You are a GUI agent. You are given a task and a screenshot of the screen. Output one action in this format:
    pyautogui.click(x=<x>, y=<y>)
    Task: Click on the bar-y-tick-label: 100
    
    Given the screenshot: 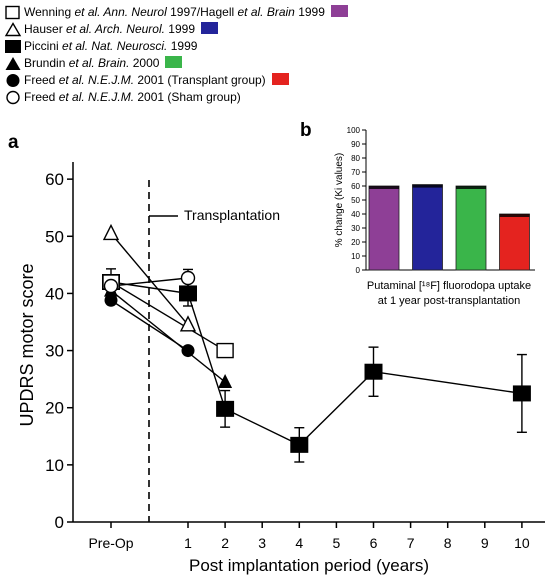 What is the action you would take?
    pyautogui.click(x=354, y=130)
    